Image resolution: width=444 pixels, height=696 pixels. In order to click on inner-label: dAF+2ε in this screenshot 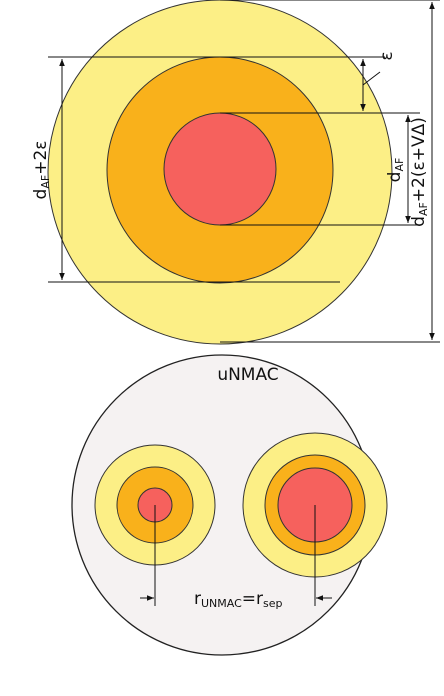, I will do `click(41, 170)`.